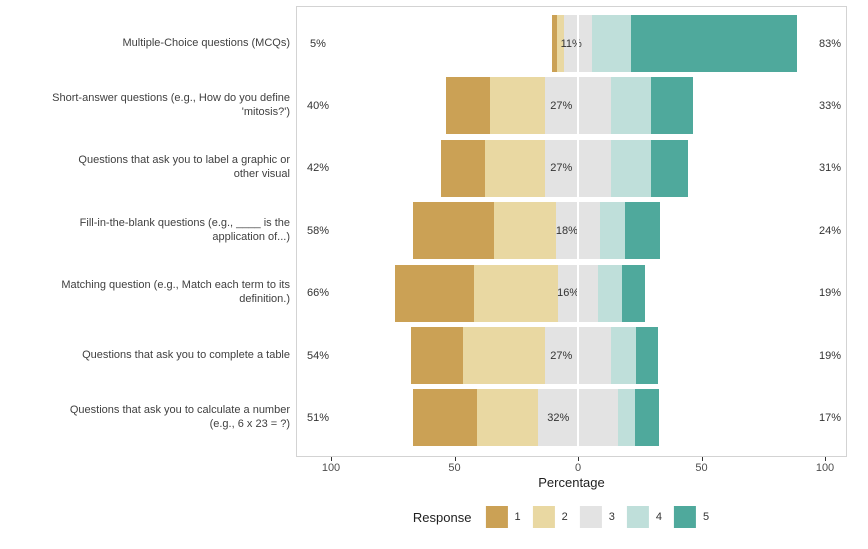  I want to click on neutral-percent-label: 11%, so click(571, 43).